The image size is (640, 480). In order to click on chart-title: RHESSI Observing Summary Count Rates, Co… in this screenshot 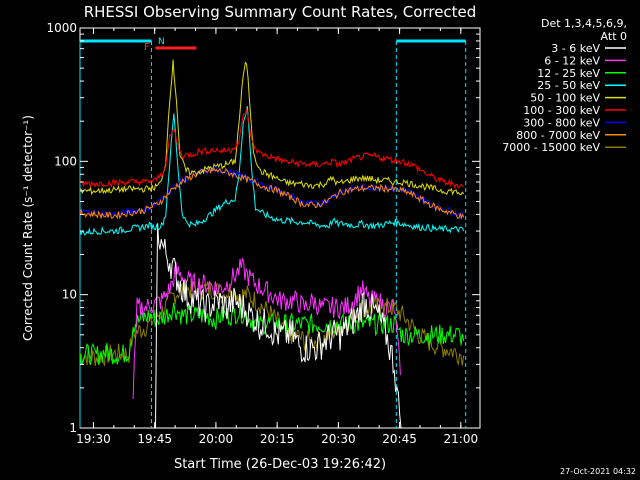, I will do `click(280, 12)`.